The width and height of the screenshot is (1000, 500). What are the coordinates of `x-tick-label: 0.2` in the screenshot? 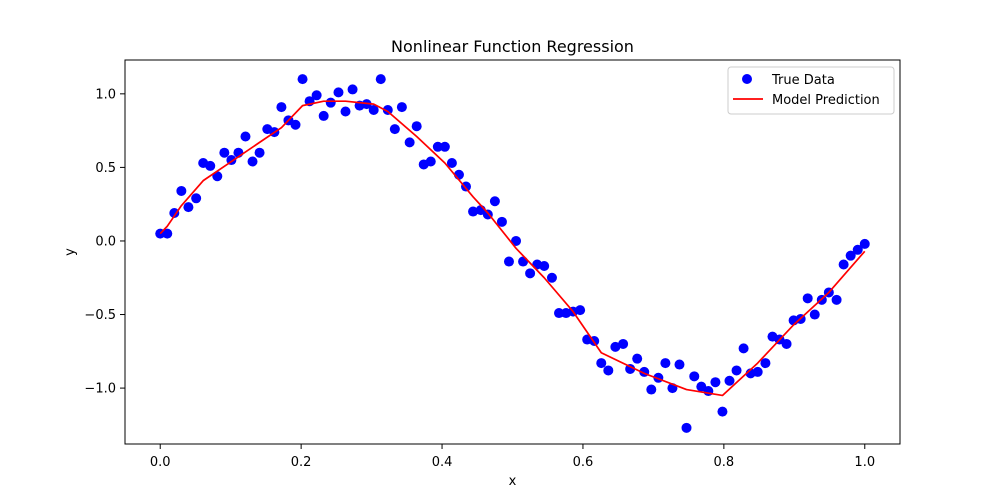 It's located at (301, 462).